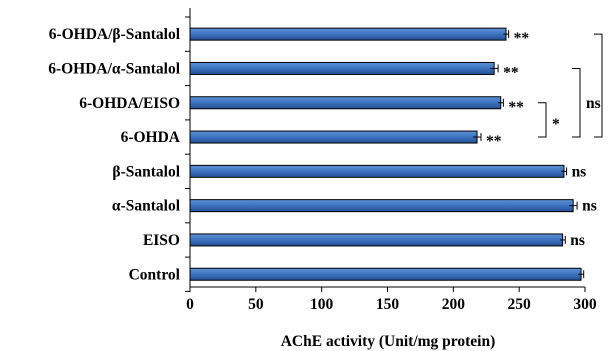 This screenshot has height=351, width=614. I want to click on category-label: 6-OHDA, so click(151, 137).